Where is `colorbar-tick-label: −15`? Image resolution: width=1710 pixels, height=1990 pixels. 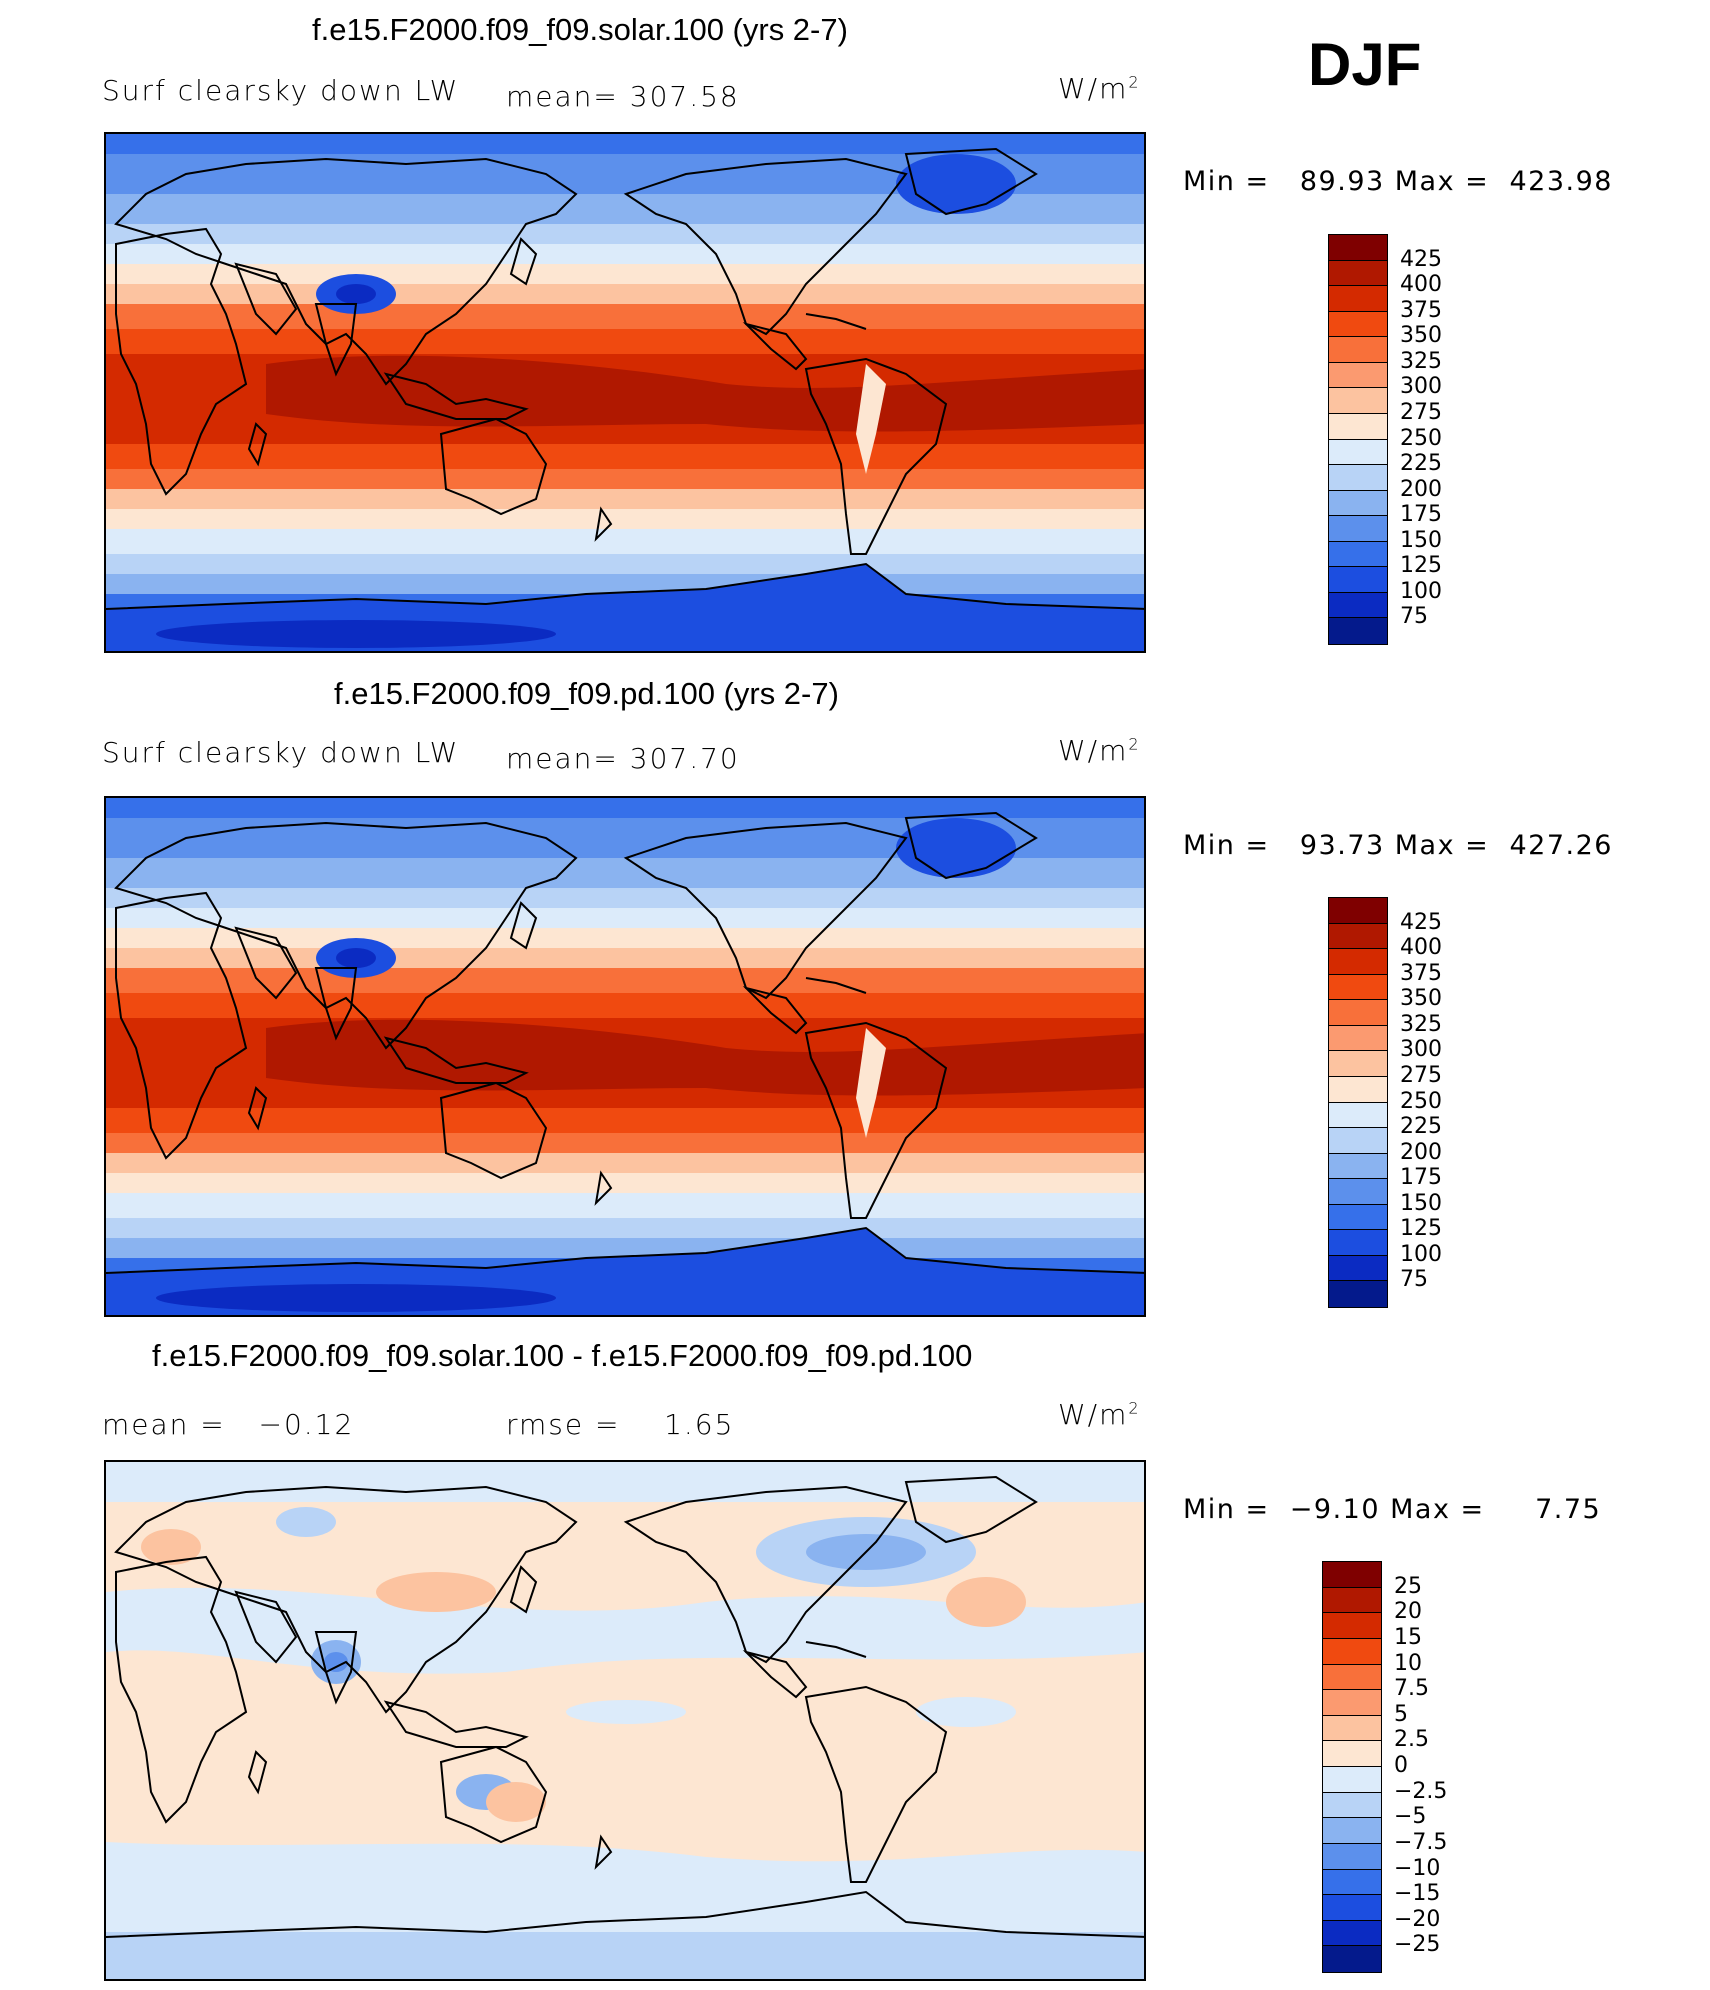 colorbar-tick-label: −15 is located at coordinates (1417, 1894).